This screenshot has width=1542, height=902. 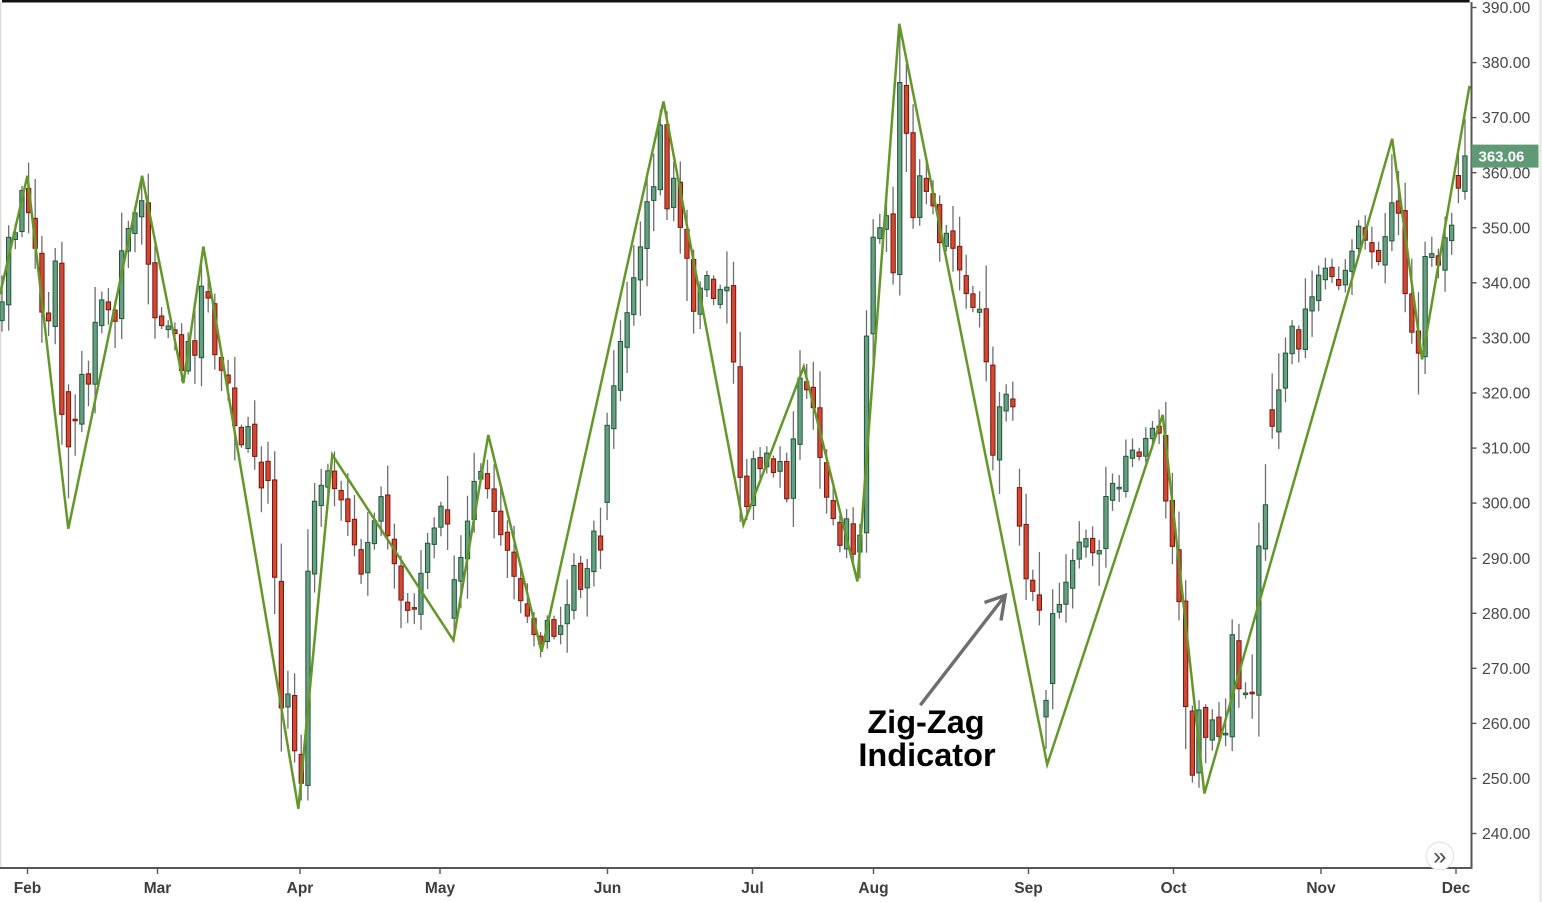 I want to click on svg-text: Aug, so click(x=873, y=888).